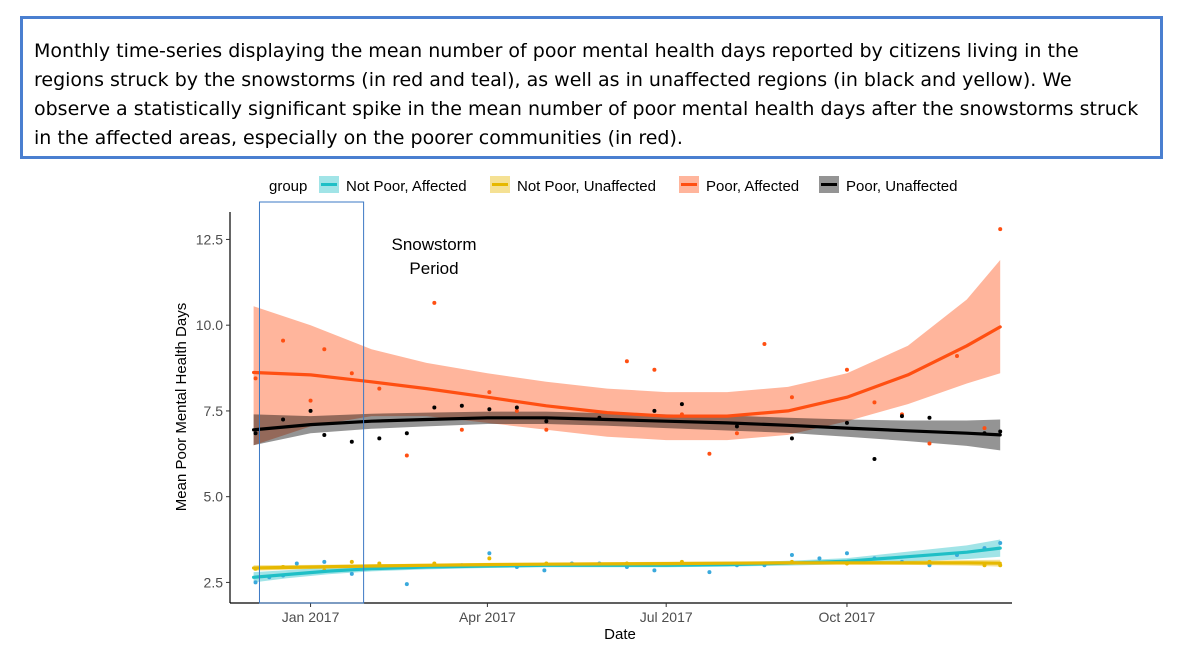 This screenshot has width=1184, height=662. What do you see at coordinates (406, 186) in the screenshot?
I see `legend-label: Not Poor, Affected` at bounding box center [406, 186].